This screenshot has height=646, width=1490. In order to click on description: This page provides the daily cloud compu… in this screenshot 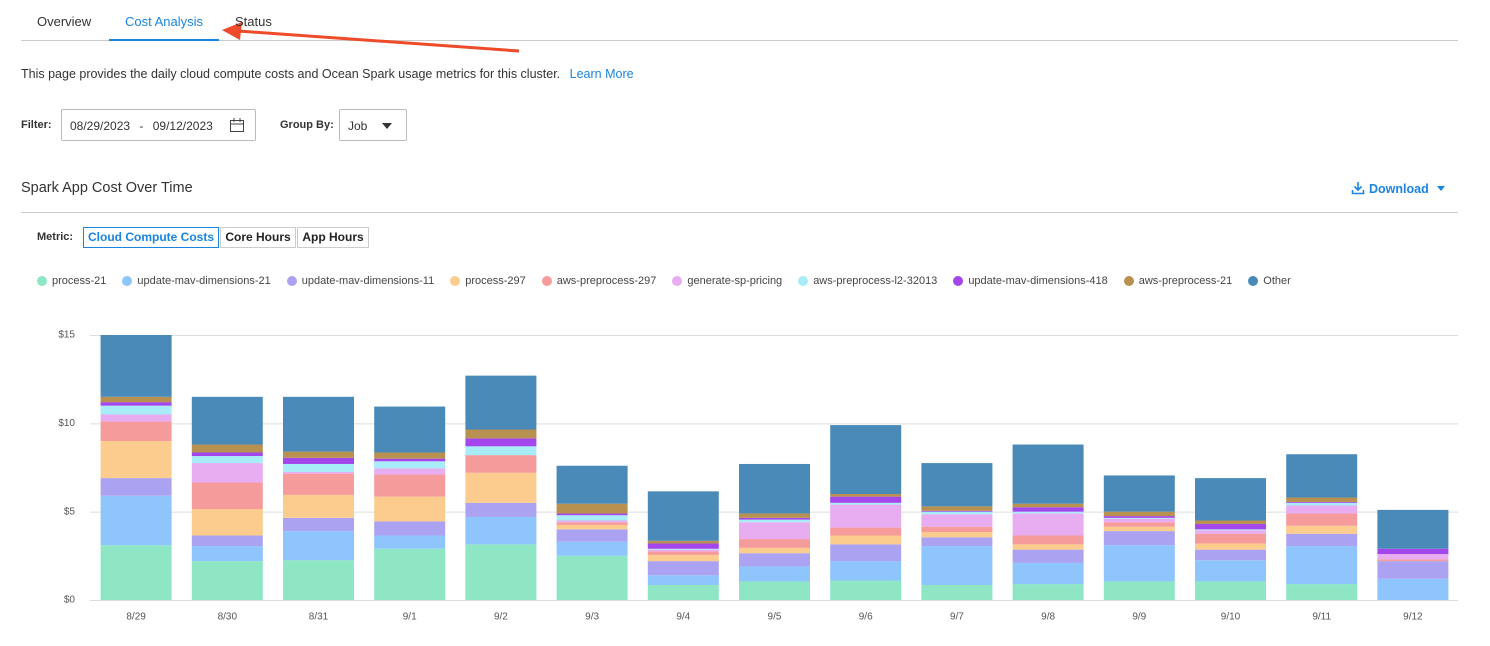, I will do `click(291, 74)`.